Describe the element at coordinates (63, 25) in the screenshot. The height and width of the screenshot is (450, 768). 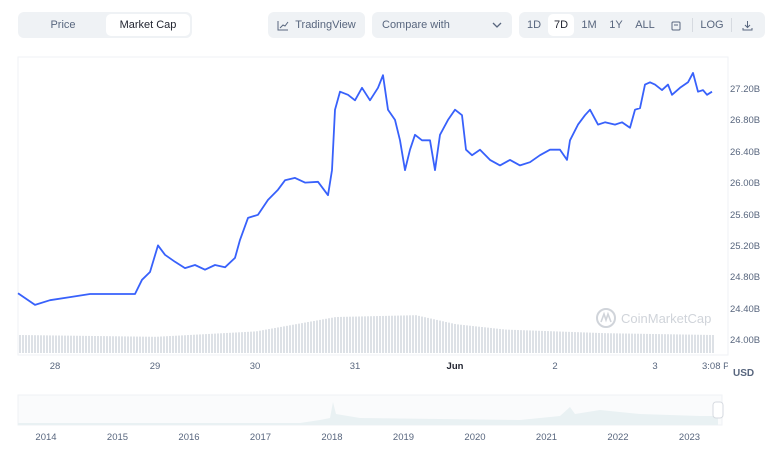
I see `tab-price: Price` at that location.